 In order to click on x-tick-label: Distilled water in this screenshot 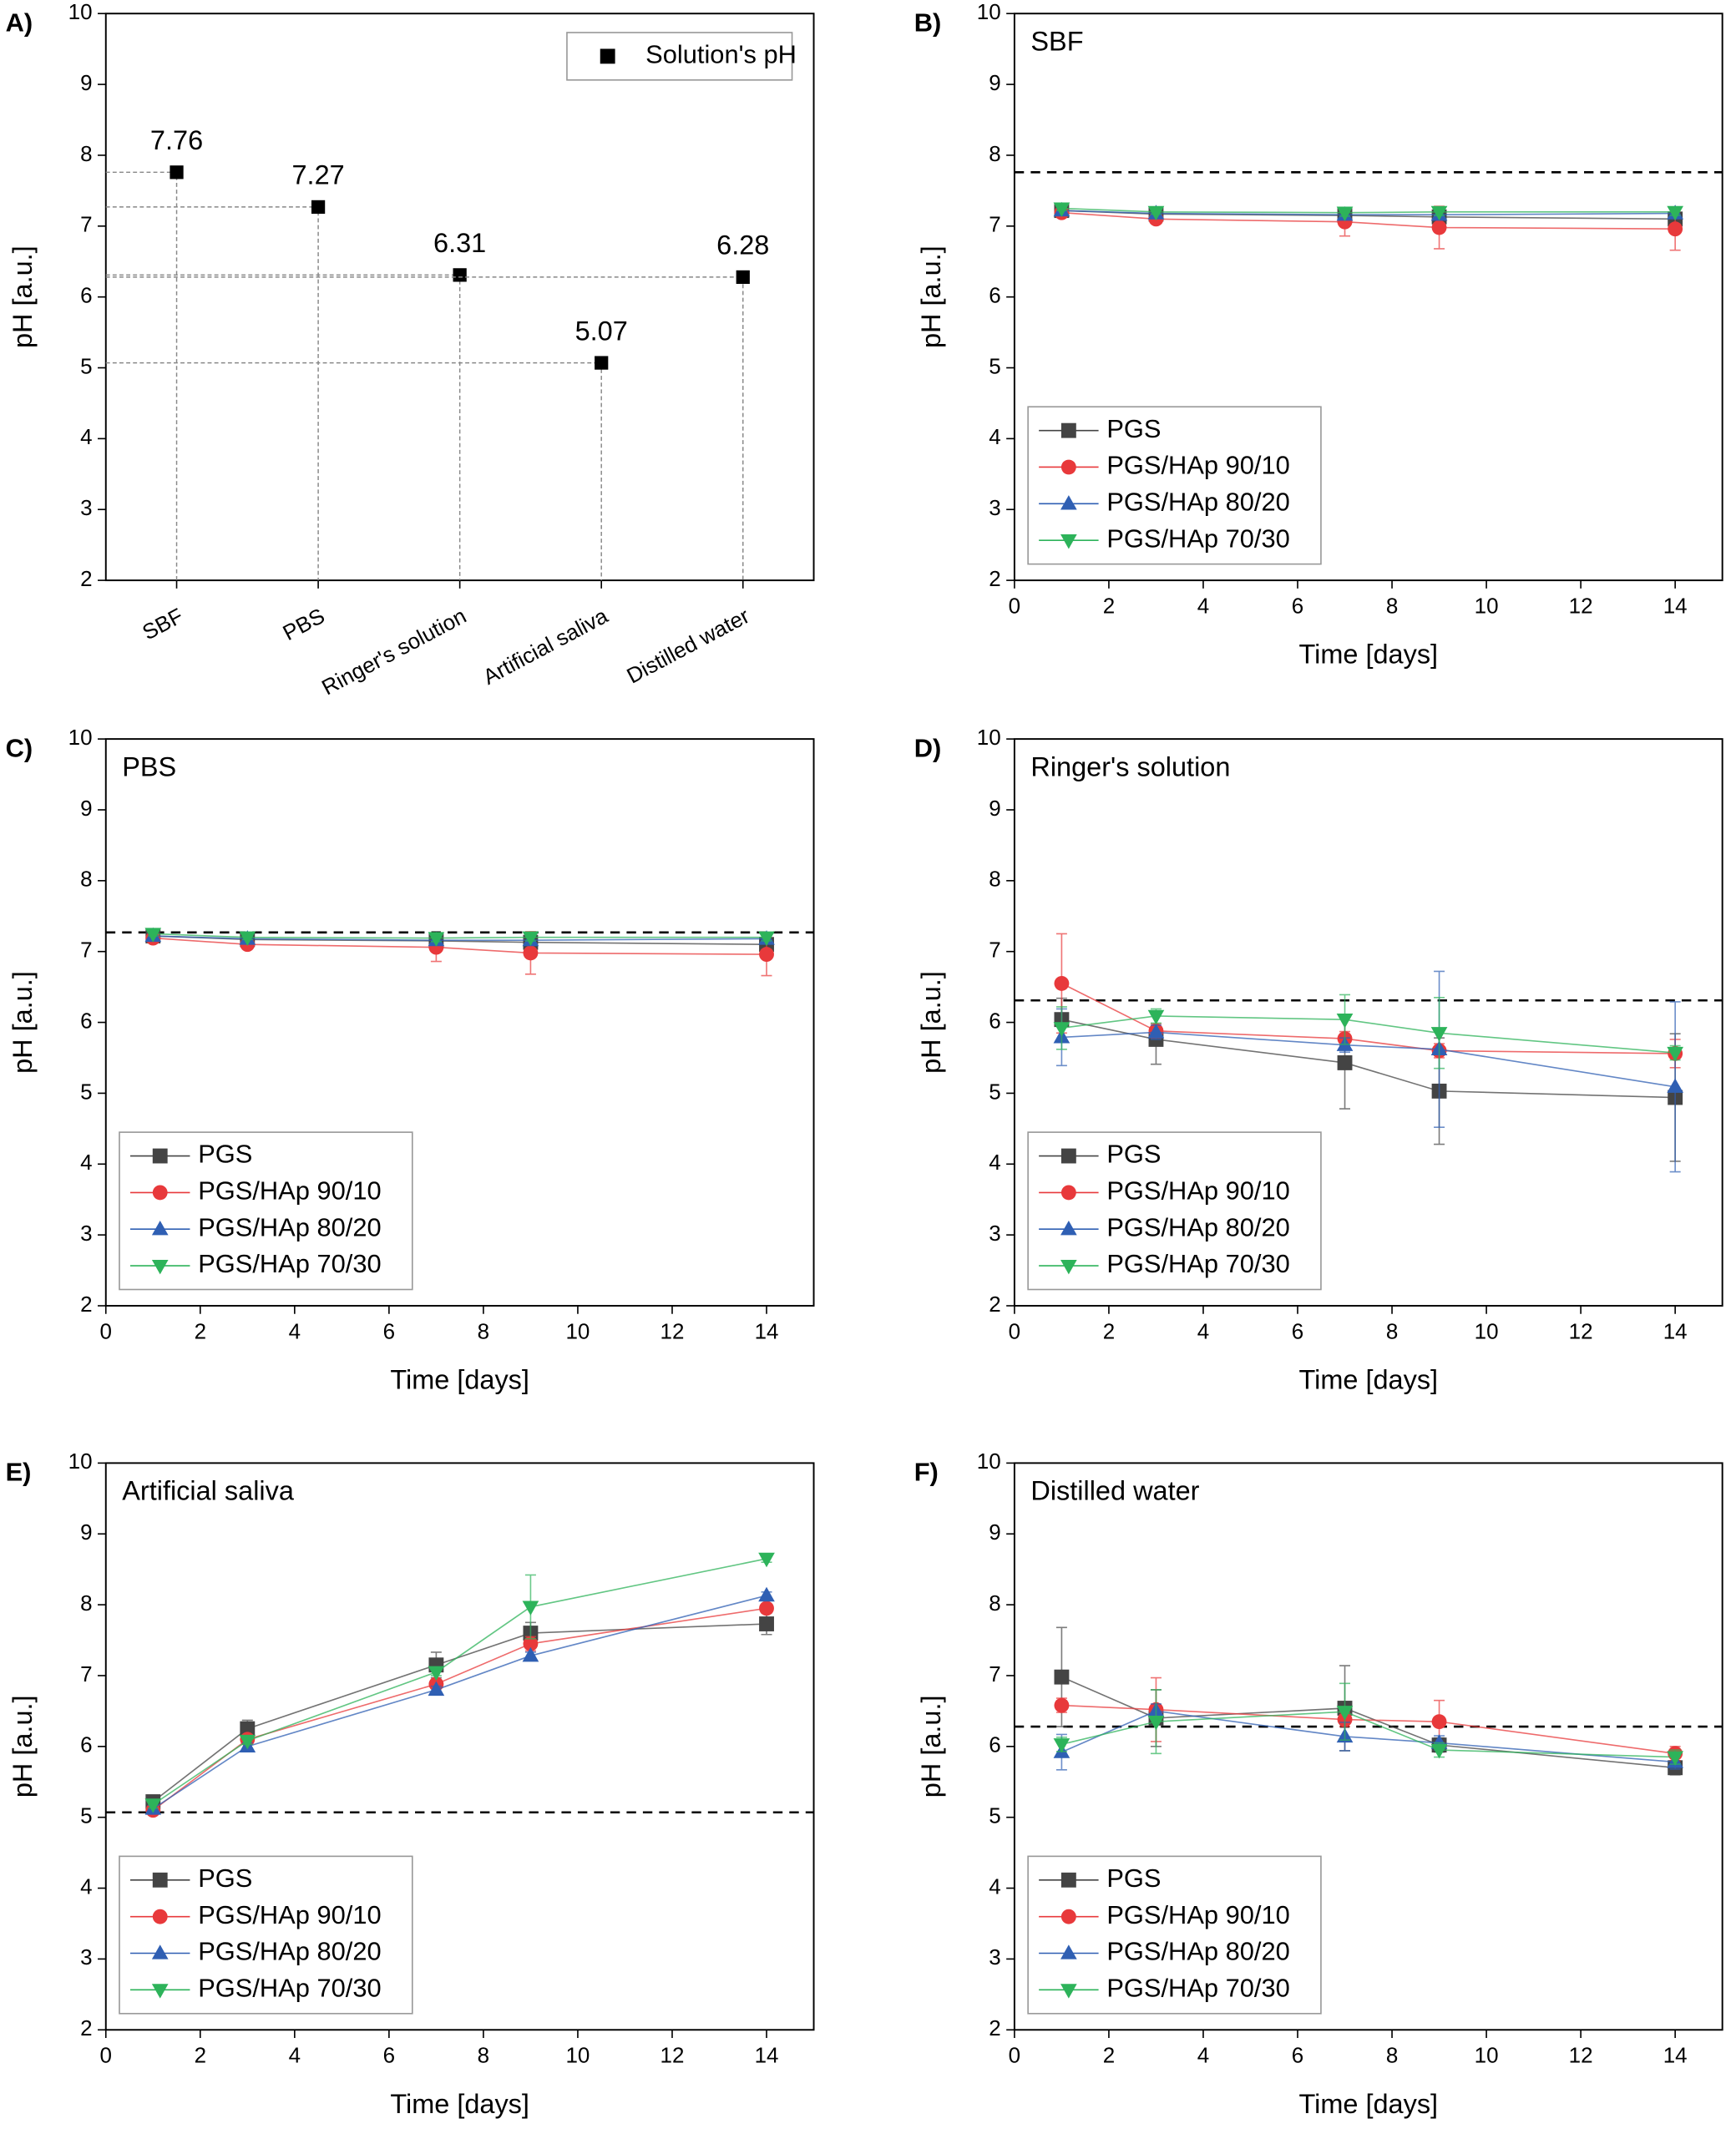, I will do `click(687, 646)`.